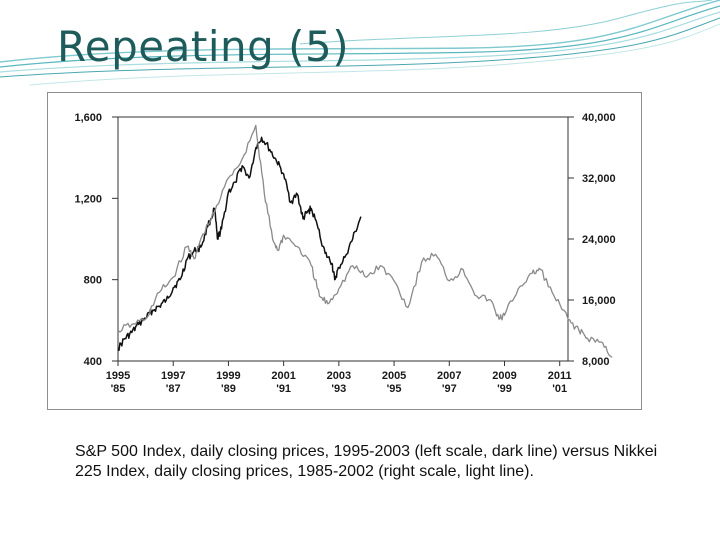 The image size is (720, 540). Describe the element at coordinates (93, 362) in the screenshot. I see `y-left-tick-label: 400` at that location.